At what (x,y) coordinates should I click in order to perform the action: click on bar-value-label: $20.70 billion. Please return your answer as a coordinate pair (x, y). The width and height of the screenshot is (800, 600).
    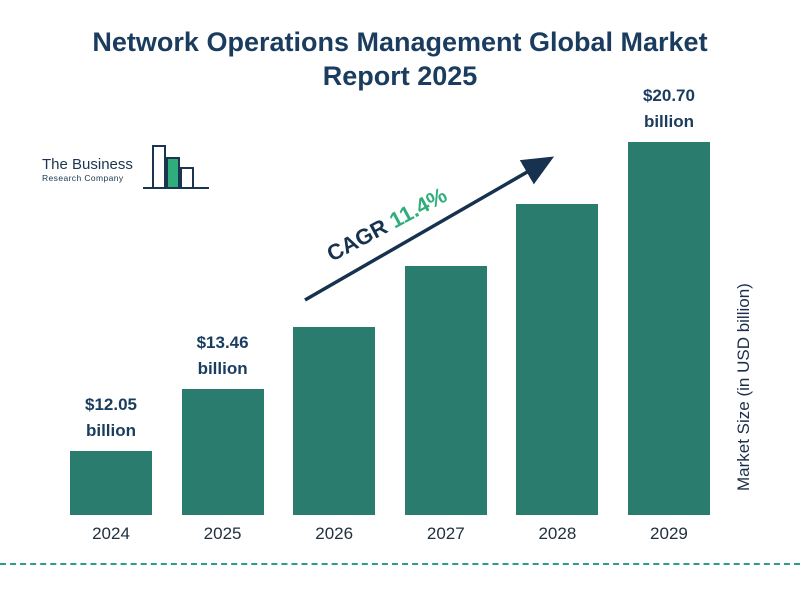
    Looking at the image, I should click on (668, 108).